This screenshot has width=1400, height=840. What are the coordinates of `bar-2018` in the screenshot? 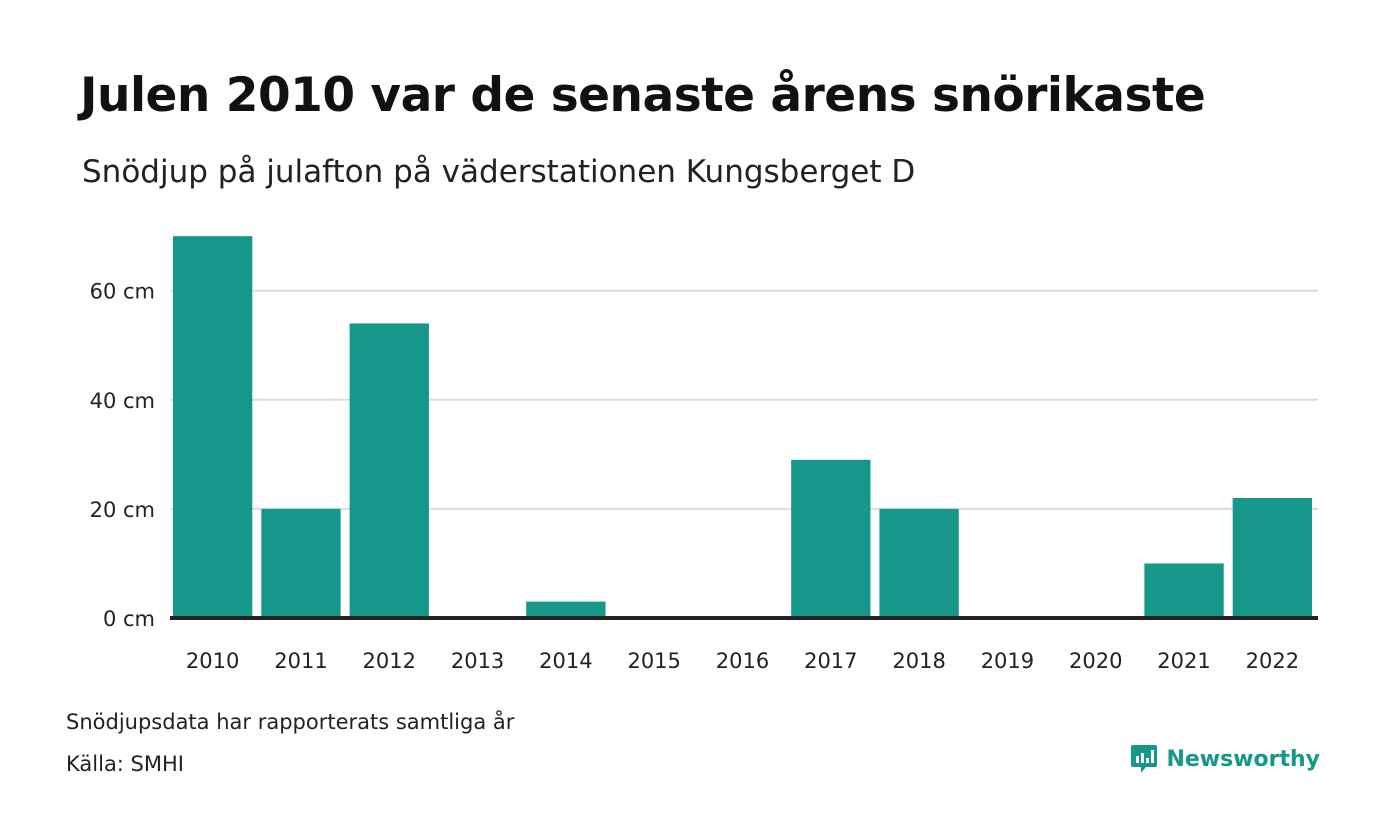 It's located at (919, 563).